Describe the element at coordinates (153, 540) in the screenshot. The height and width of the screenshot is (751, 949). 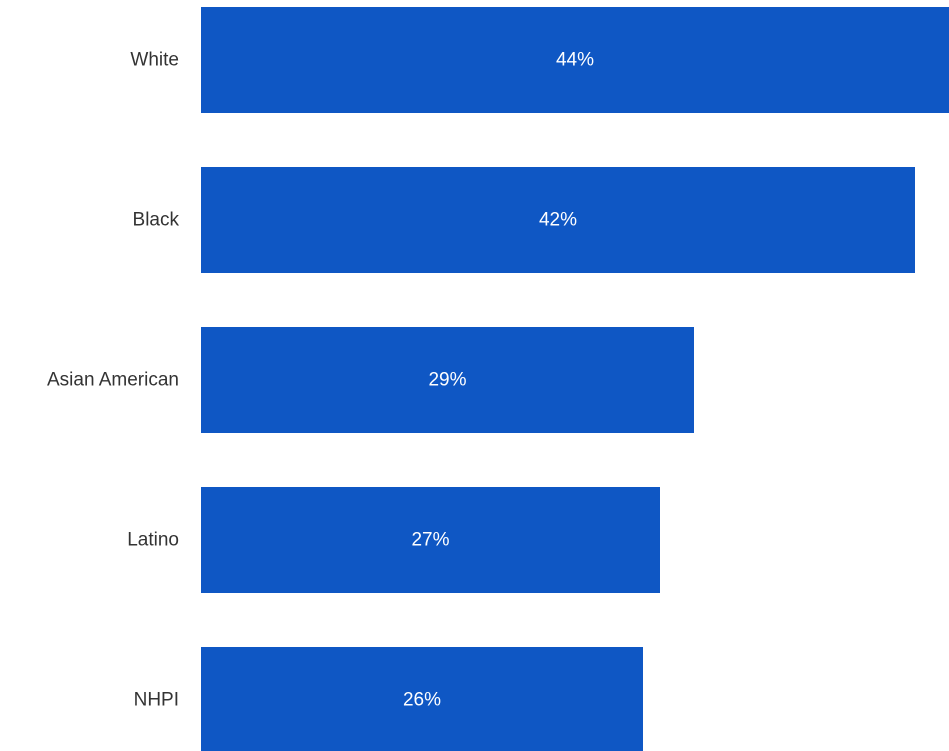
I see `category-label: Latino` at that location.